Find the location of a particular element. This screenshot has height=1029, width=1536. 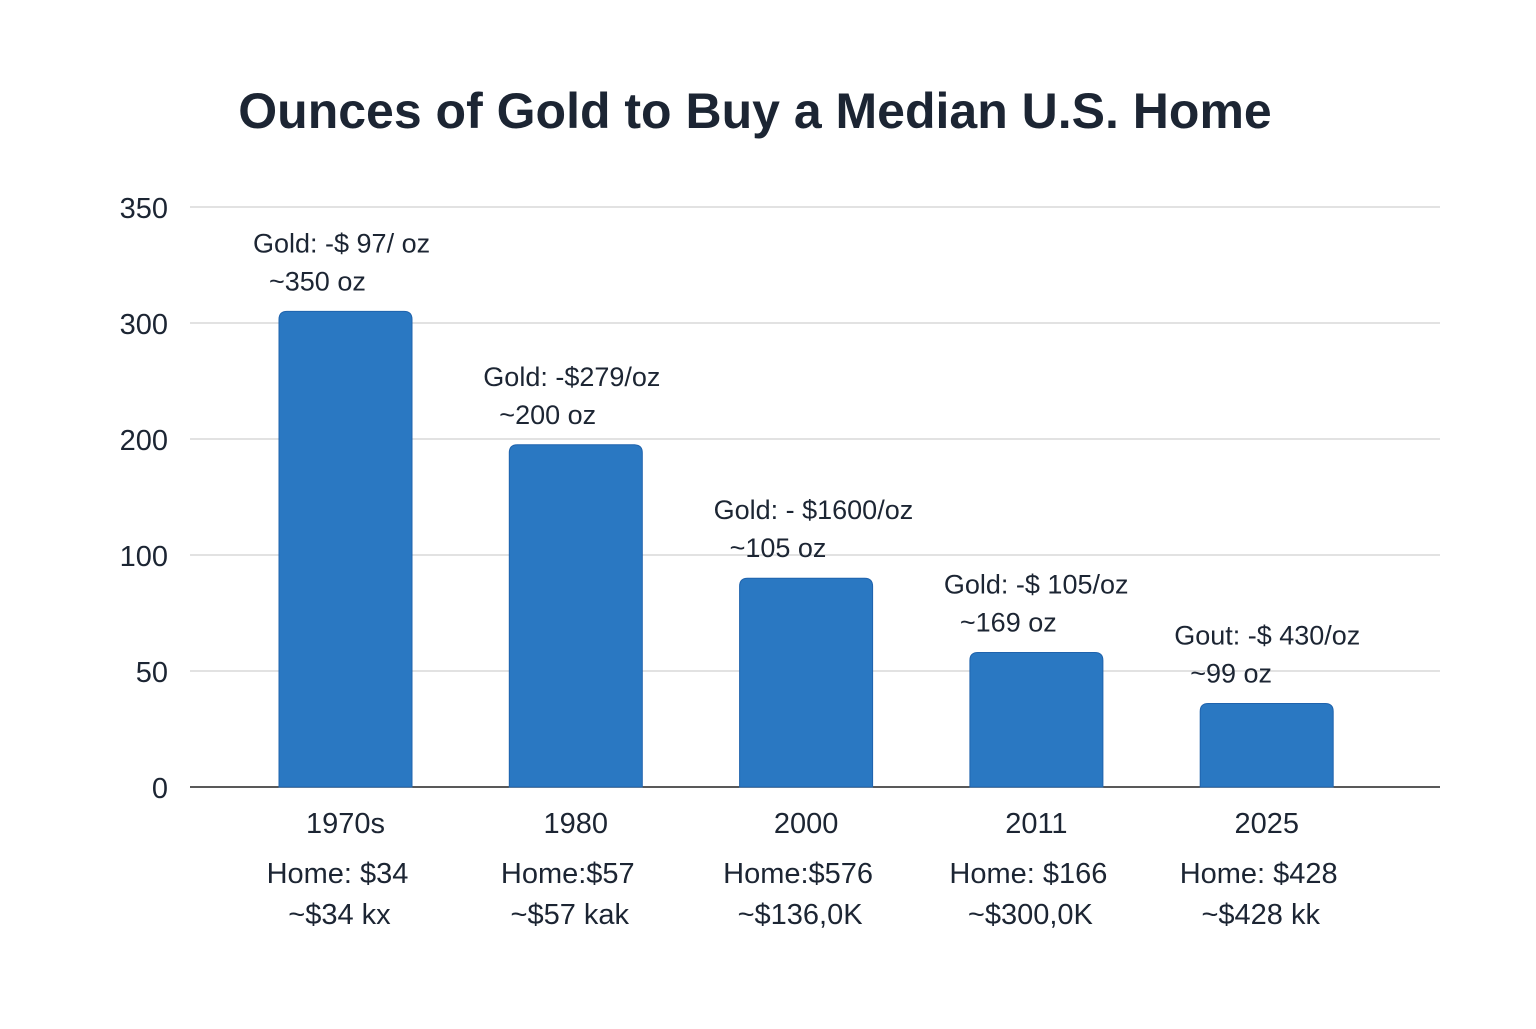

y-tick-label: 350 is located at coordinates (144, 209).